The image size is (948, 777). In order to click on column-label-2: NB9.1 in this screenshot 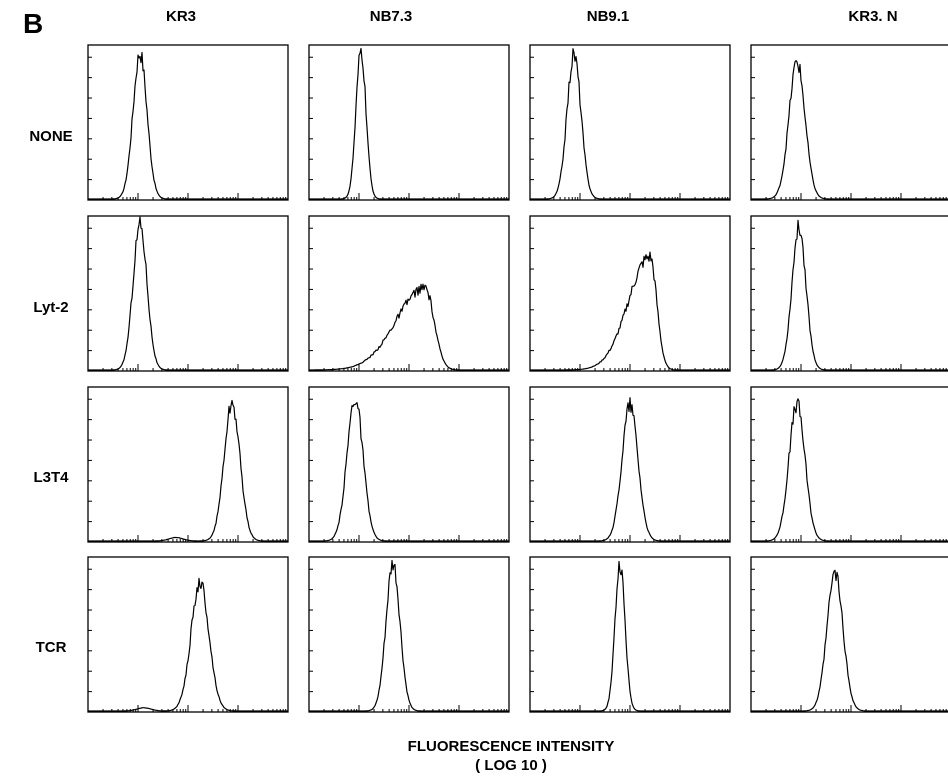, I will do `click(608, 16)`.